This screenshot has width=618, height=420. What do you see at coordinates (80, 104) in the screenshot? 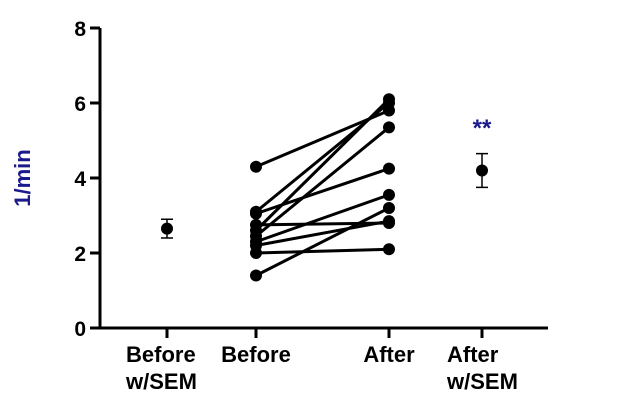
I see `y-tick-label: 6` at bounding box center [80, 104].